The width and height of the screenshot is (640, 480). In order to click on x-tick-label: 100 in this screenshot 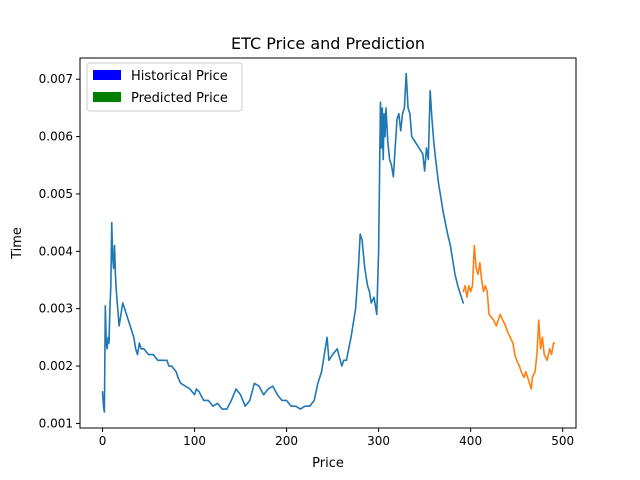, I will do `click(194, 441)`.